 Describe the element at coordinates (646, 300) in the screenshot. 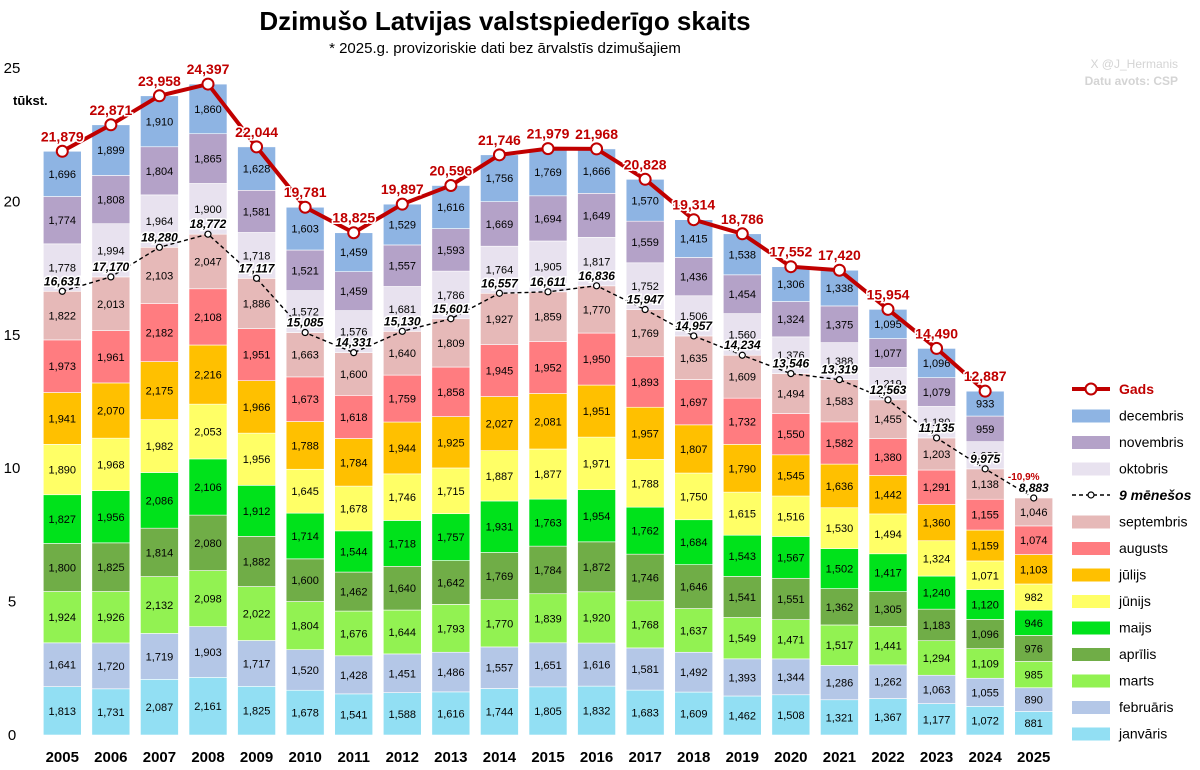

I see `line-value-label-9-menesos: 15,947` at that location.